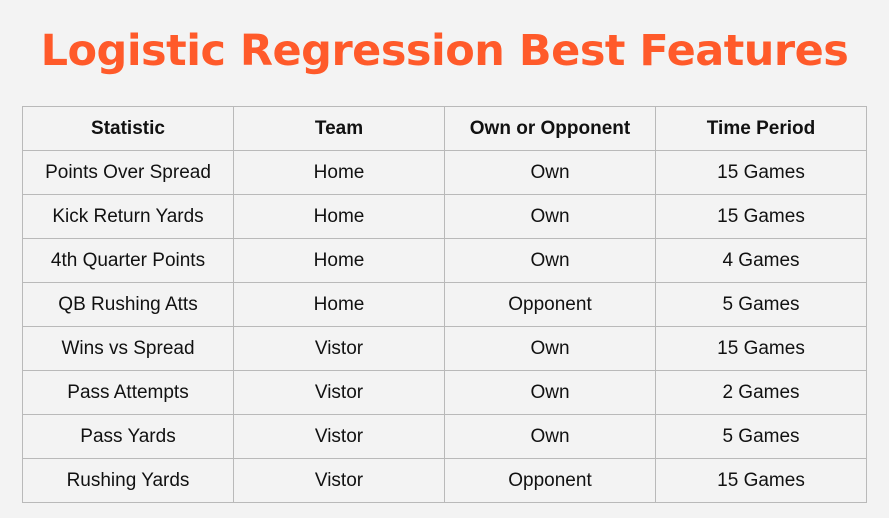 The height and width of the screenshot is (518, 889). Describe the element at coordinates (444, 51) in the screenshot. I see `page-title: Logistic Regression Best Features` at that location.